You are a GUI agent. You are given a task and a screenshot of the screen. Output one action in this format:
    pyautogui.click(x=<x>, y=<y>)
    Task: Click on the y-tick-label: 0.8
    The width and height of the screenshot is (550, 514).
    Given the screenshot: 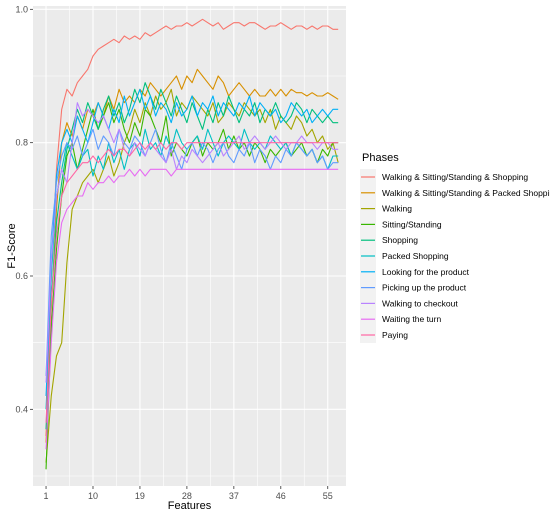 What is the action you would take?
    pyautogui.click(x=21, y=143)
    